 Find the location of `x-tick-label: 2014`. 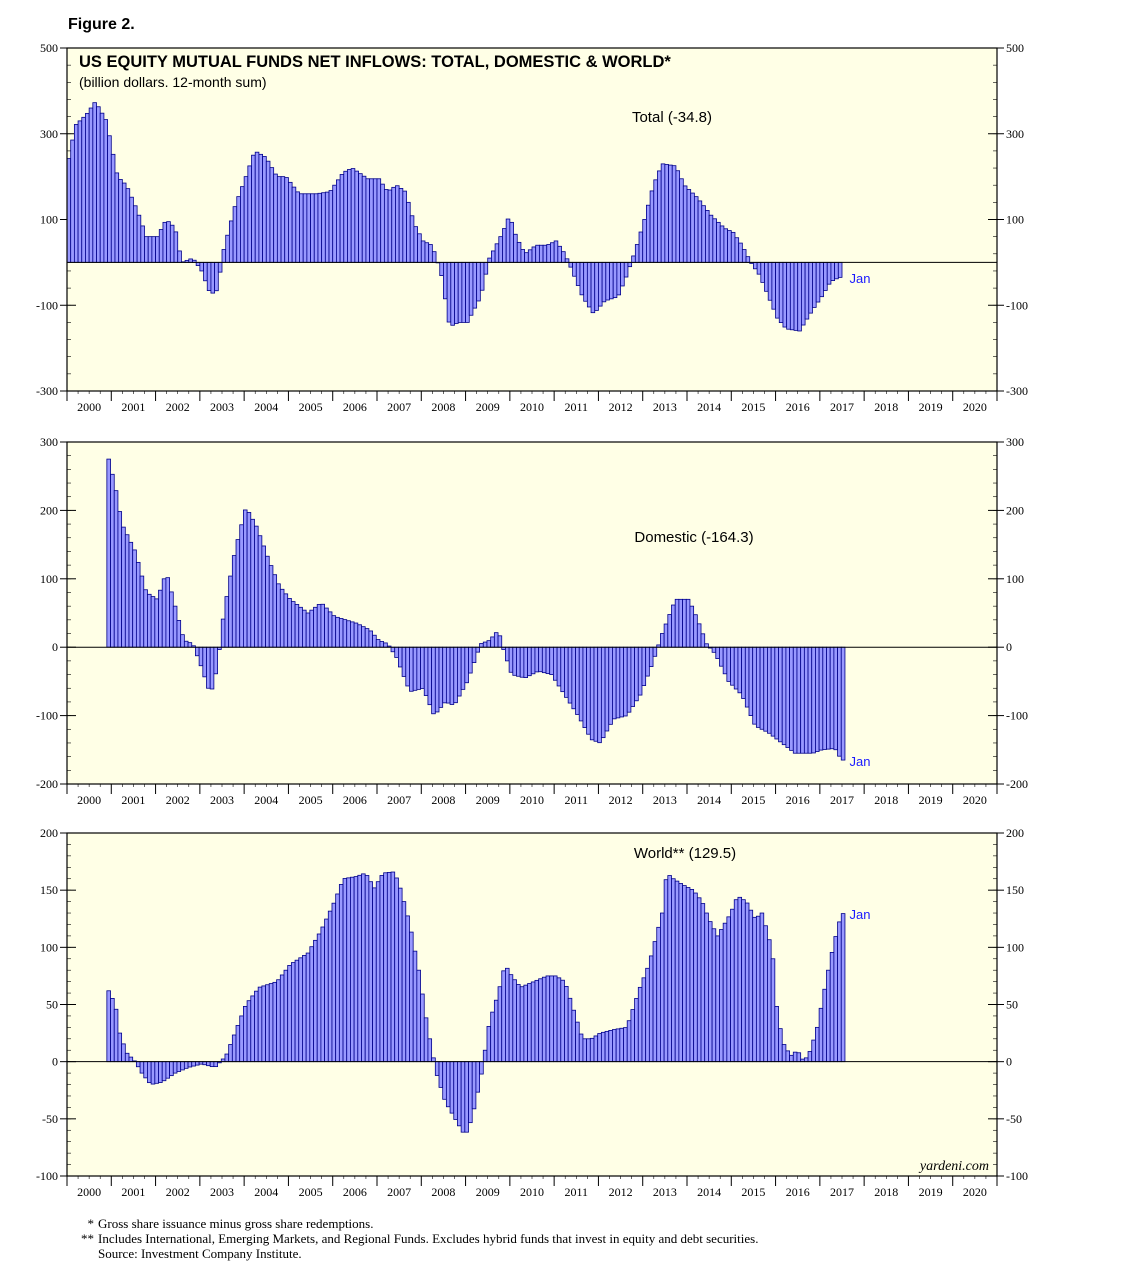

x-tick-label: 2014 is located at coordinates (709, 800).